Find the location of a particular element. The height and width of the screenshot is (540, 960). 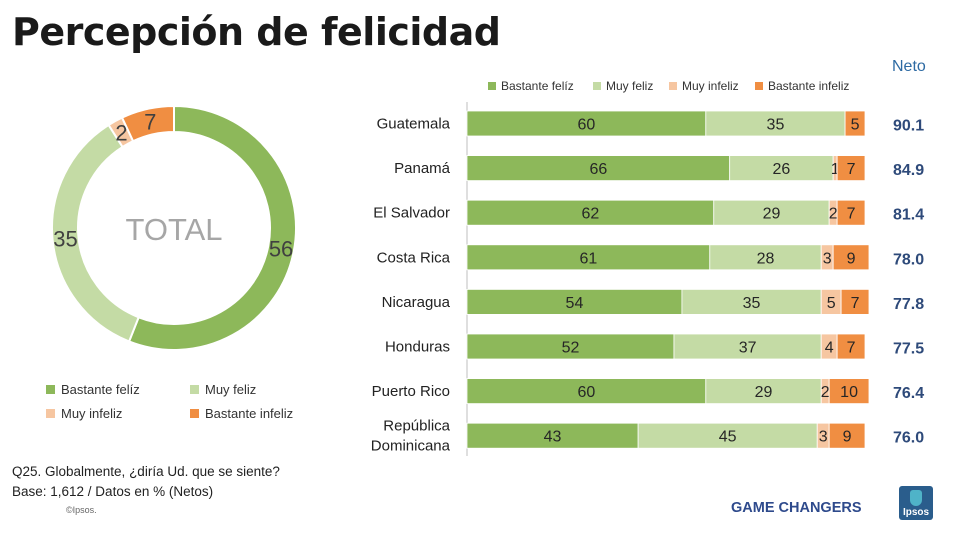

legend-item-bastante-infeliz: Bastante infeliz is located at coordinates (241, 413).